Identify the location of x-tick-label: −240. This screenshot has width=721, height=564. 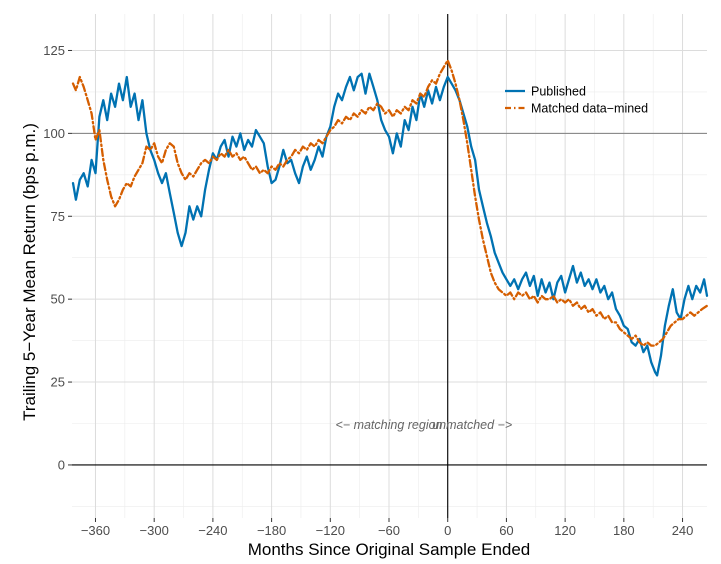
(212, 530).